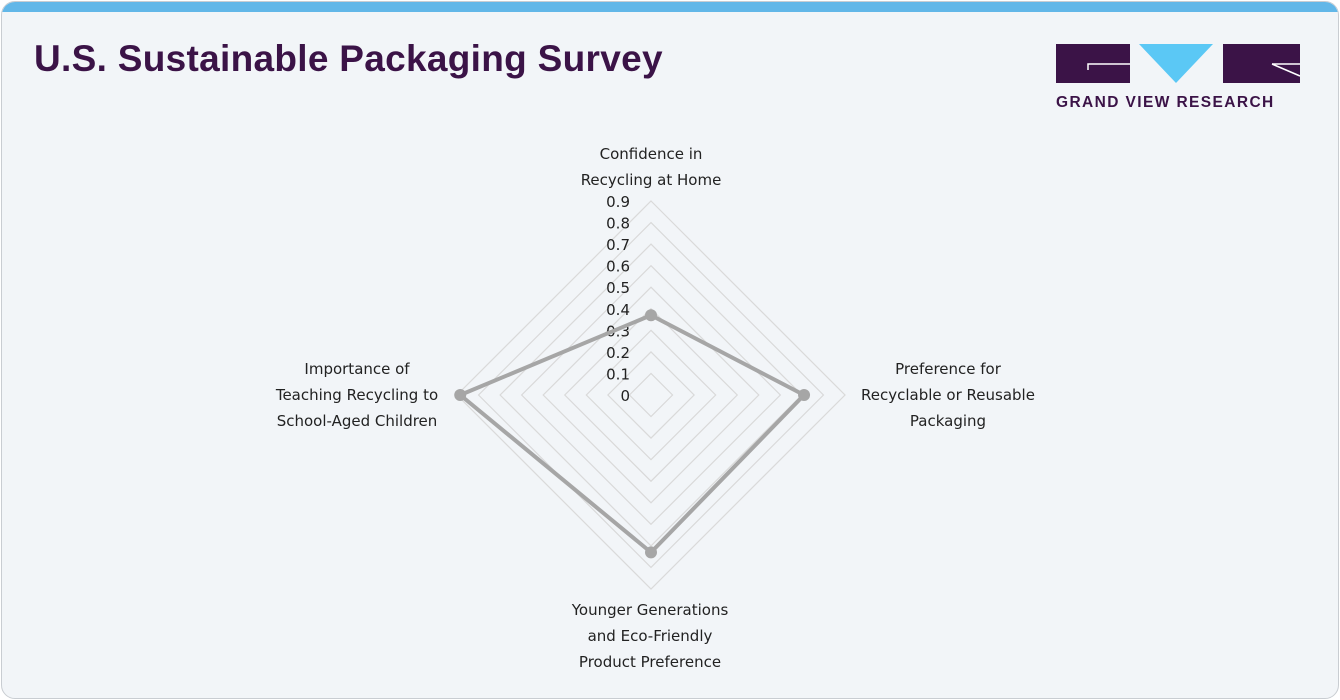  Describe the element at coordinates (357, 369) in the screenshot. I see `axis-category-label: Importance of` at that location.